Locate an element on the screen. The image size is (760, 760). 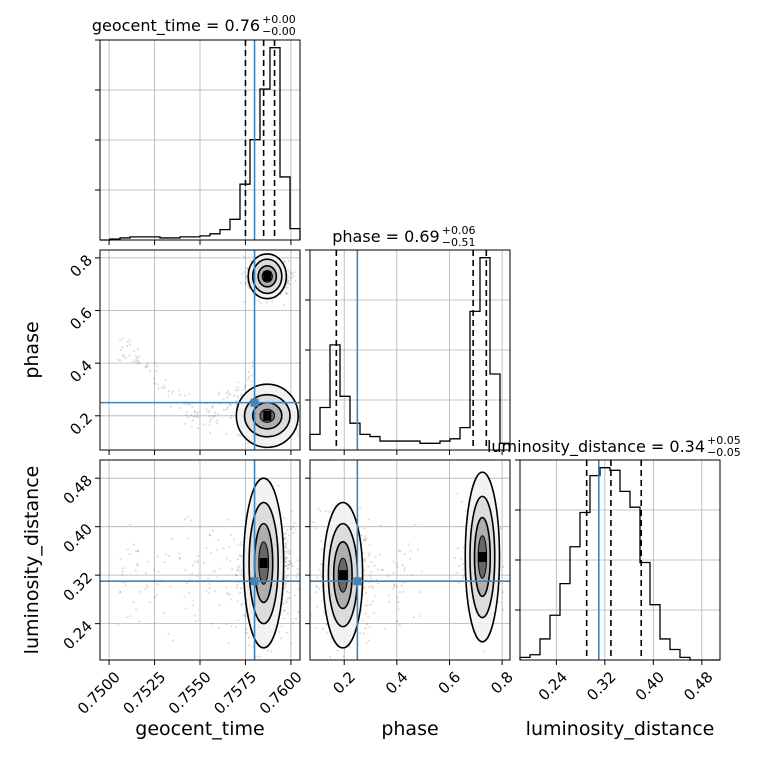
x-axis-label: geocent_time is located at coordinates (199, 729).